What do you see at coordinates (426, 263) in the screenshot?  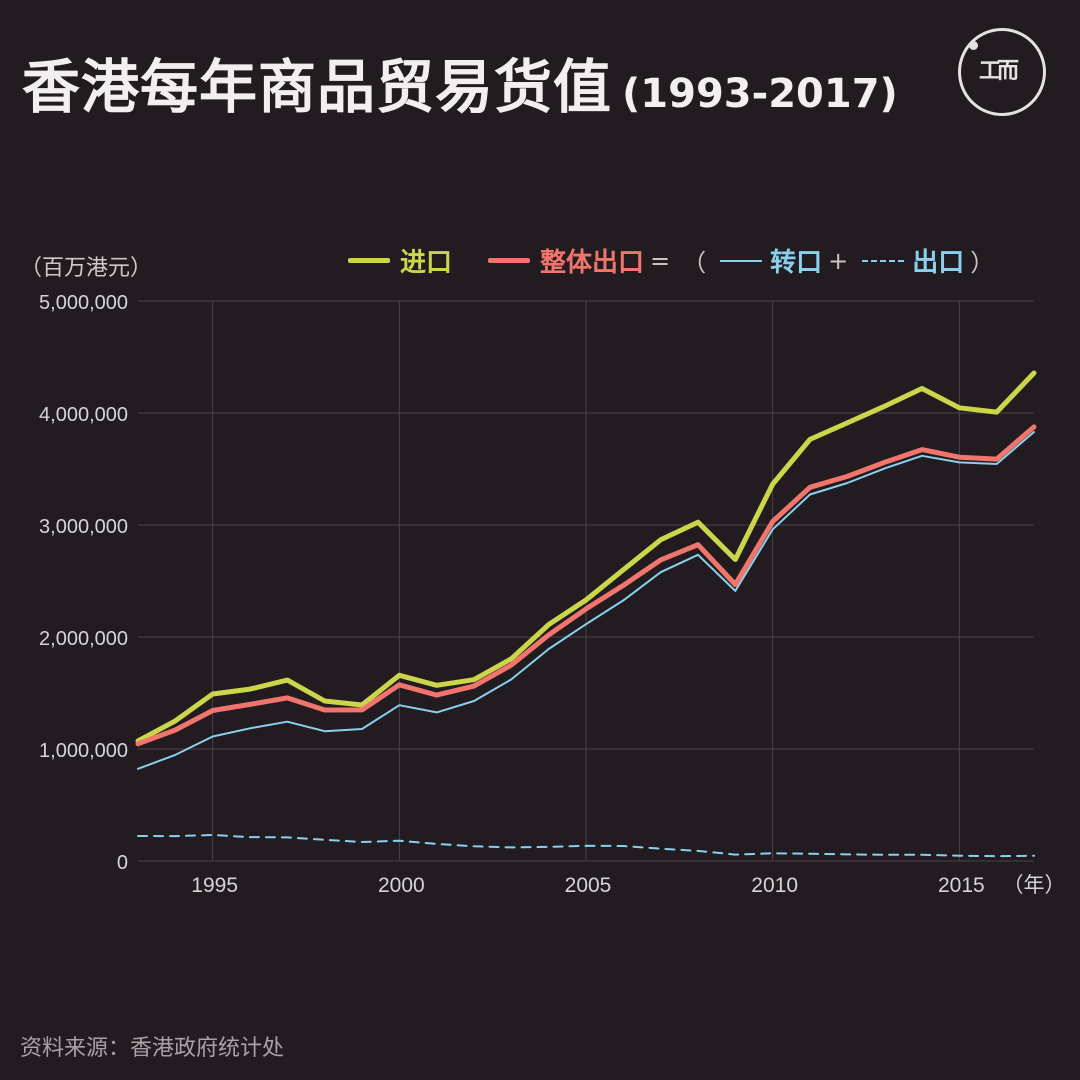 I see `legend-imports-label: 进口` at bounding box center [426, 263].